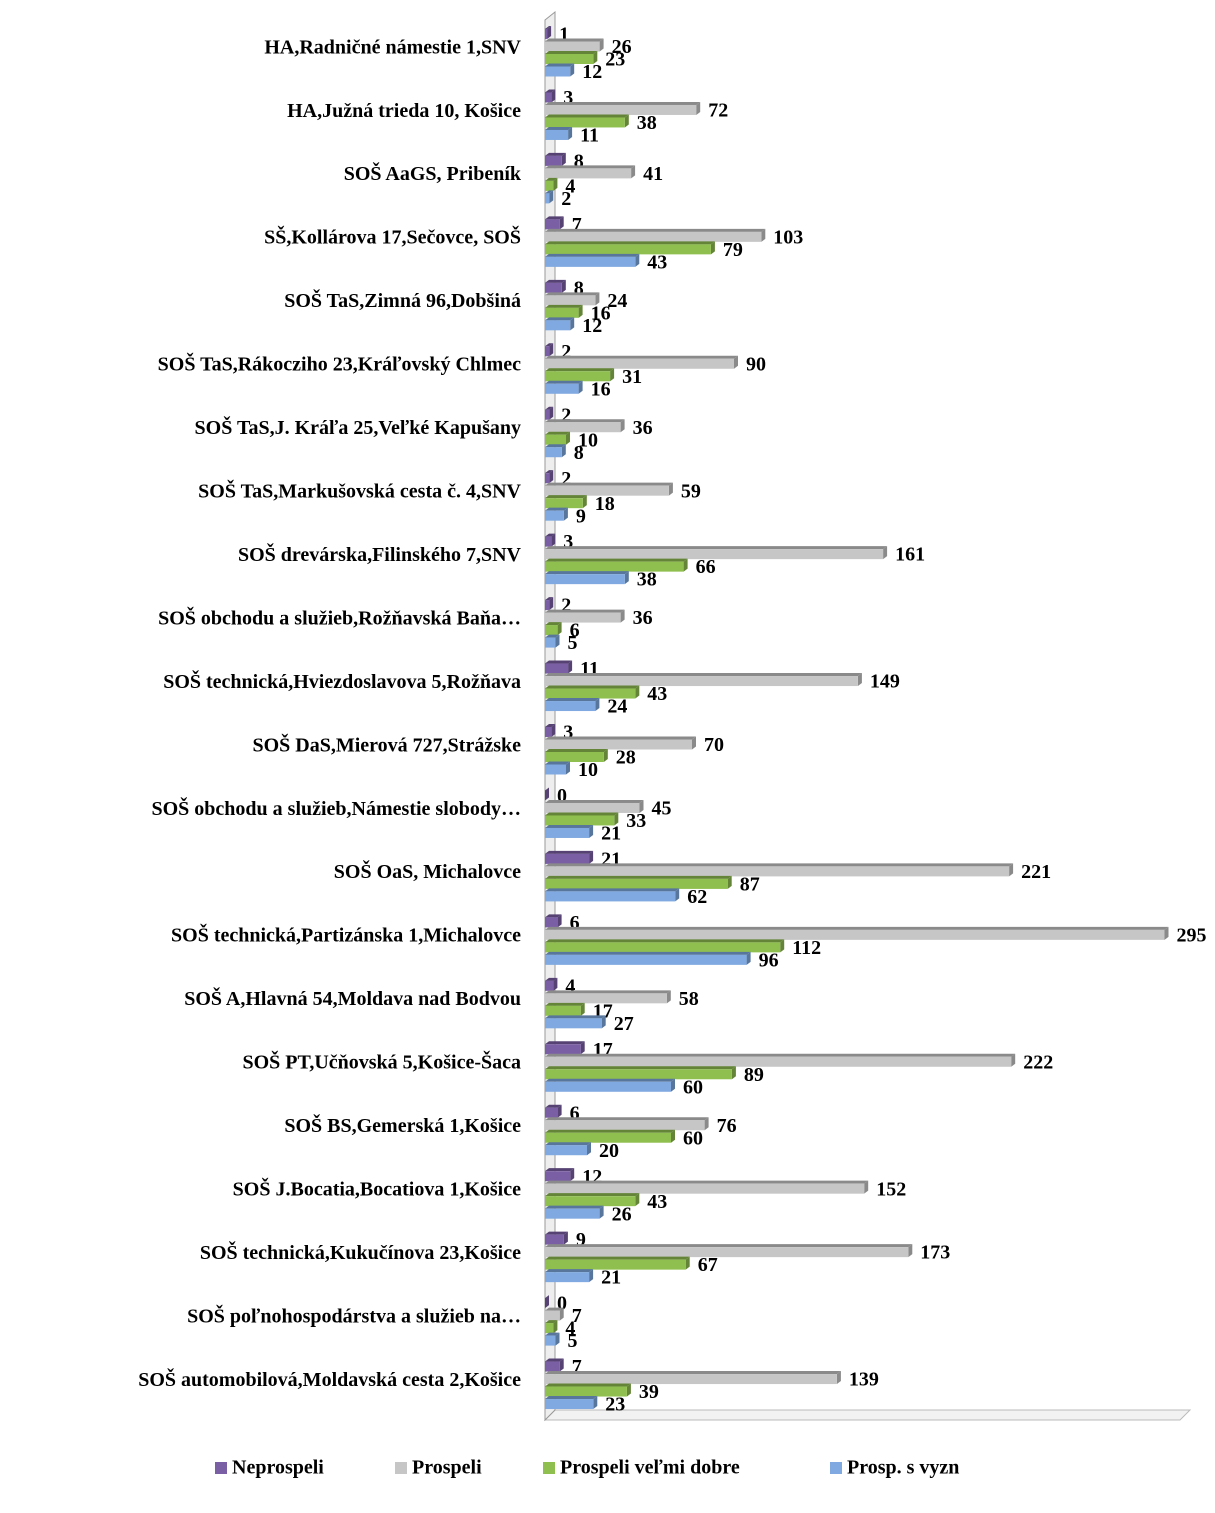  What do you see at coordinates (611, 834) in the screenshot?
I see `data-label: 21` at bounding box center [611, 834].